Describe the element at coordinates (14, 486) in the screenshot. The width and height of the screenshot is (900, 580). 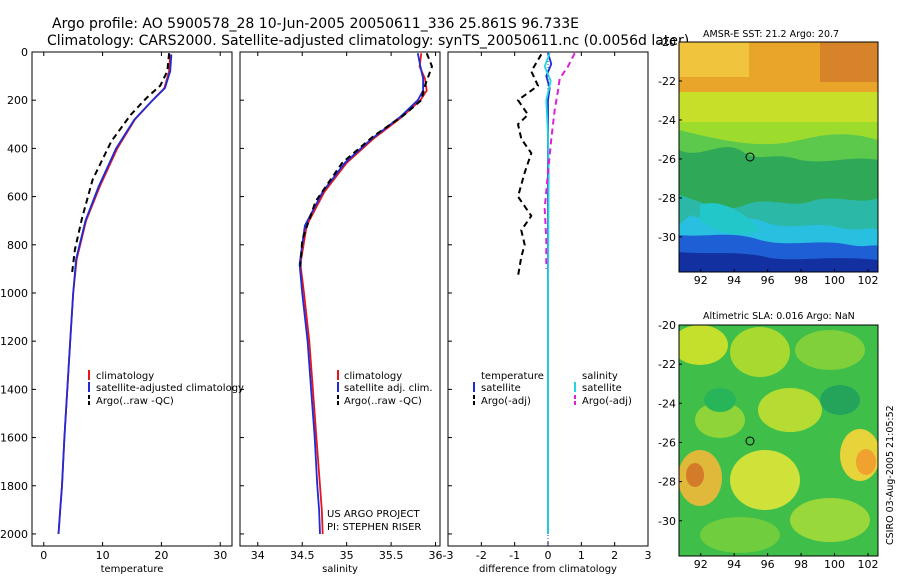
I see `temperature-ytick-label: 1800` at that location.